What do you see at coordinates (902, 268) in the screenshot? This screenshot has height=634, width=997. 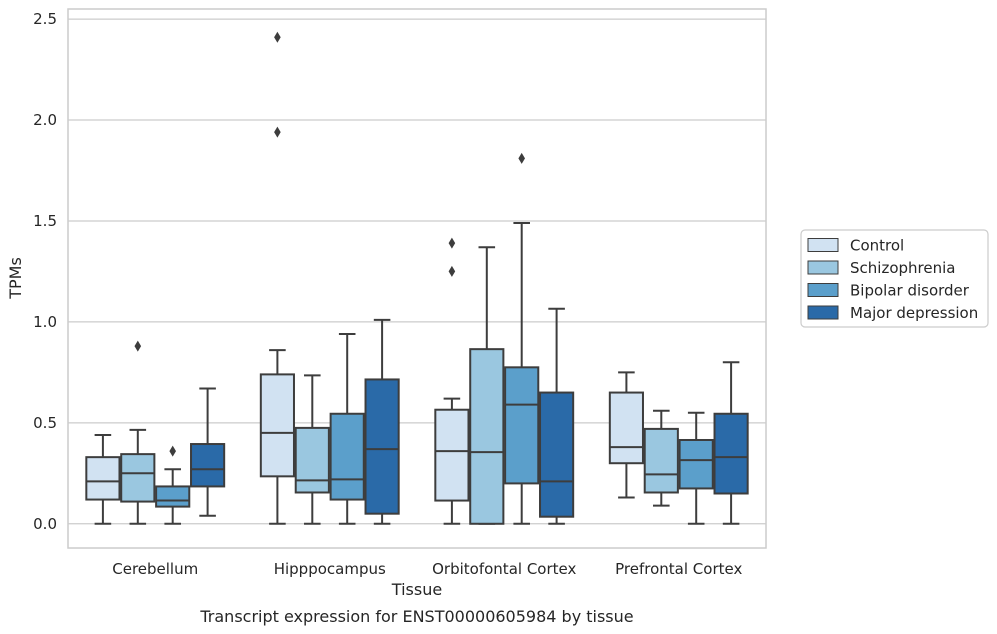 I see `legend-label: Schizophrenia` at bounding box center [902, 268].